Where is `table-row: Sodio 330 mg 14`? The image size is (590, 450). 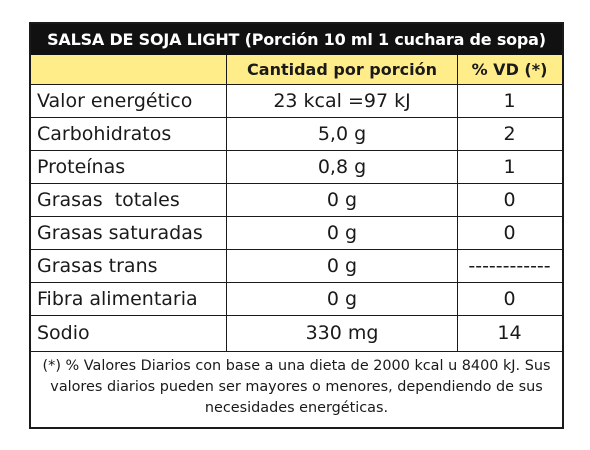
table-row: Sodio 330 mg 14 is located at coordinates (296, 334).